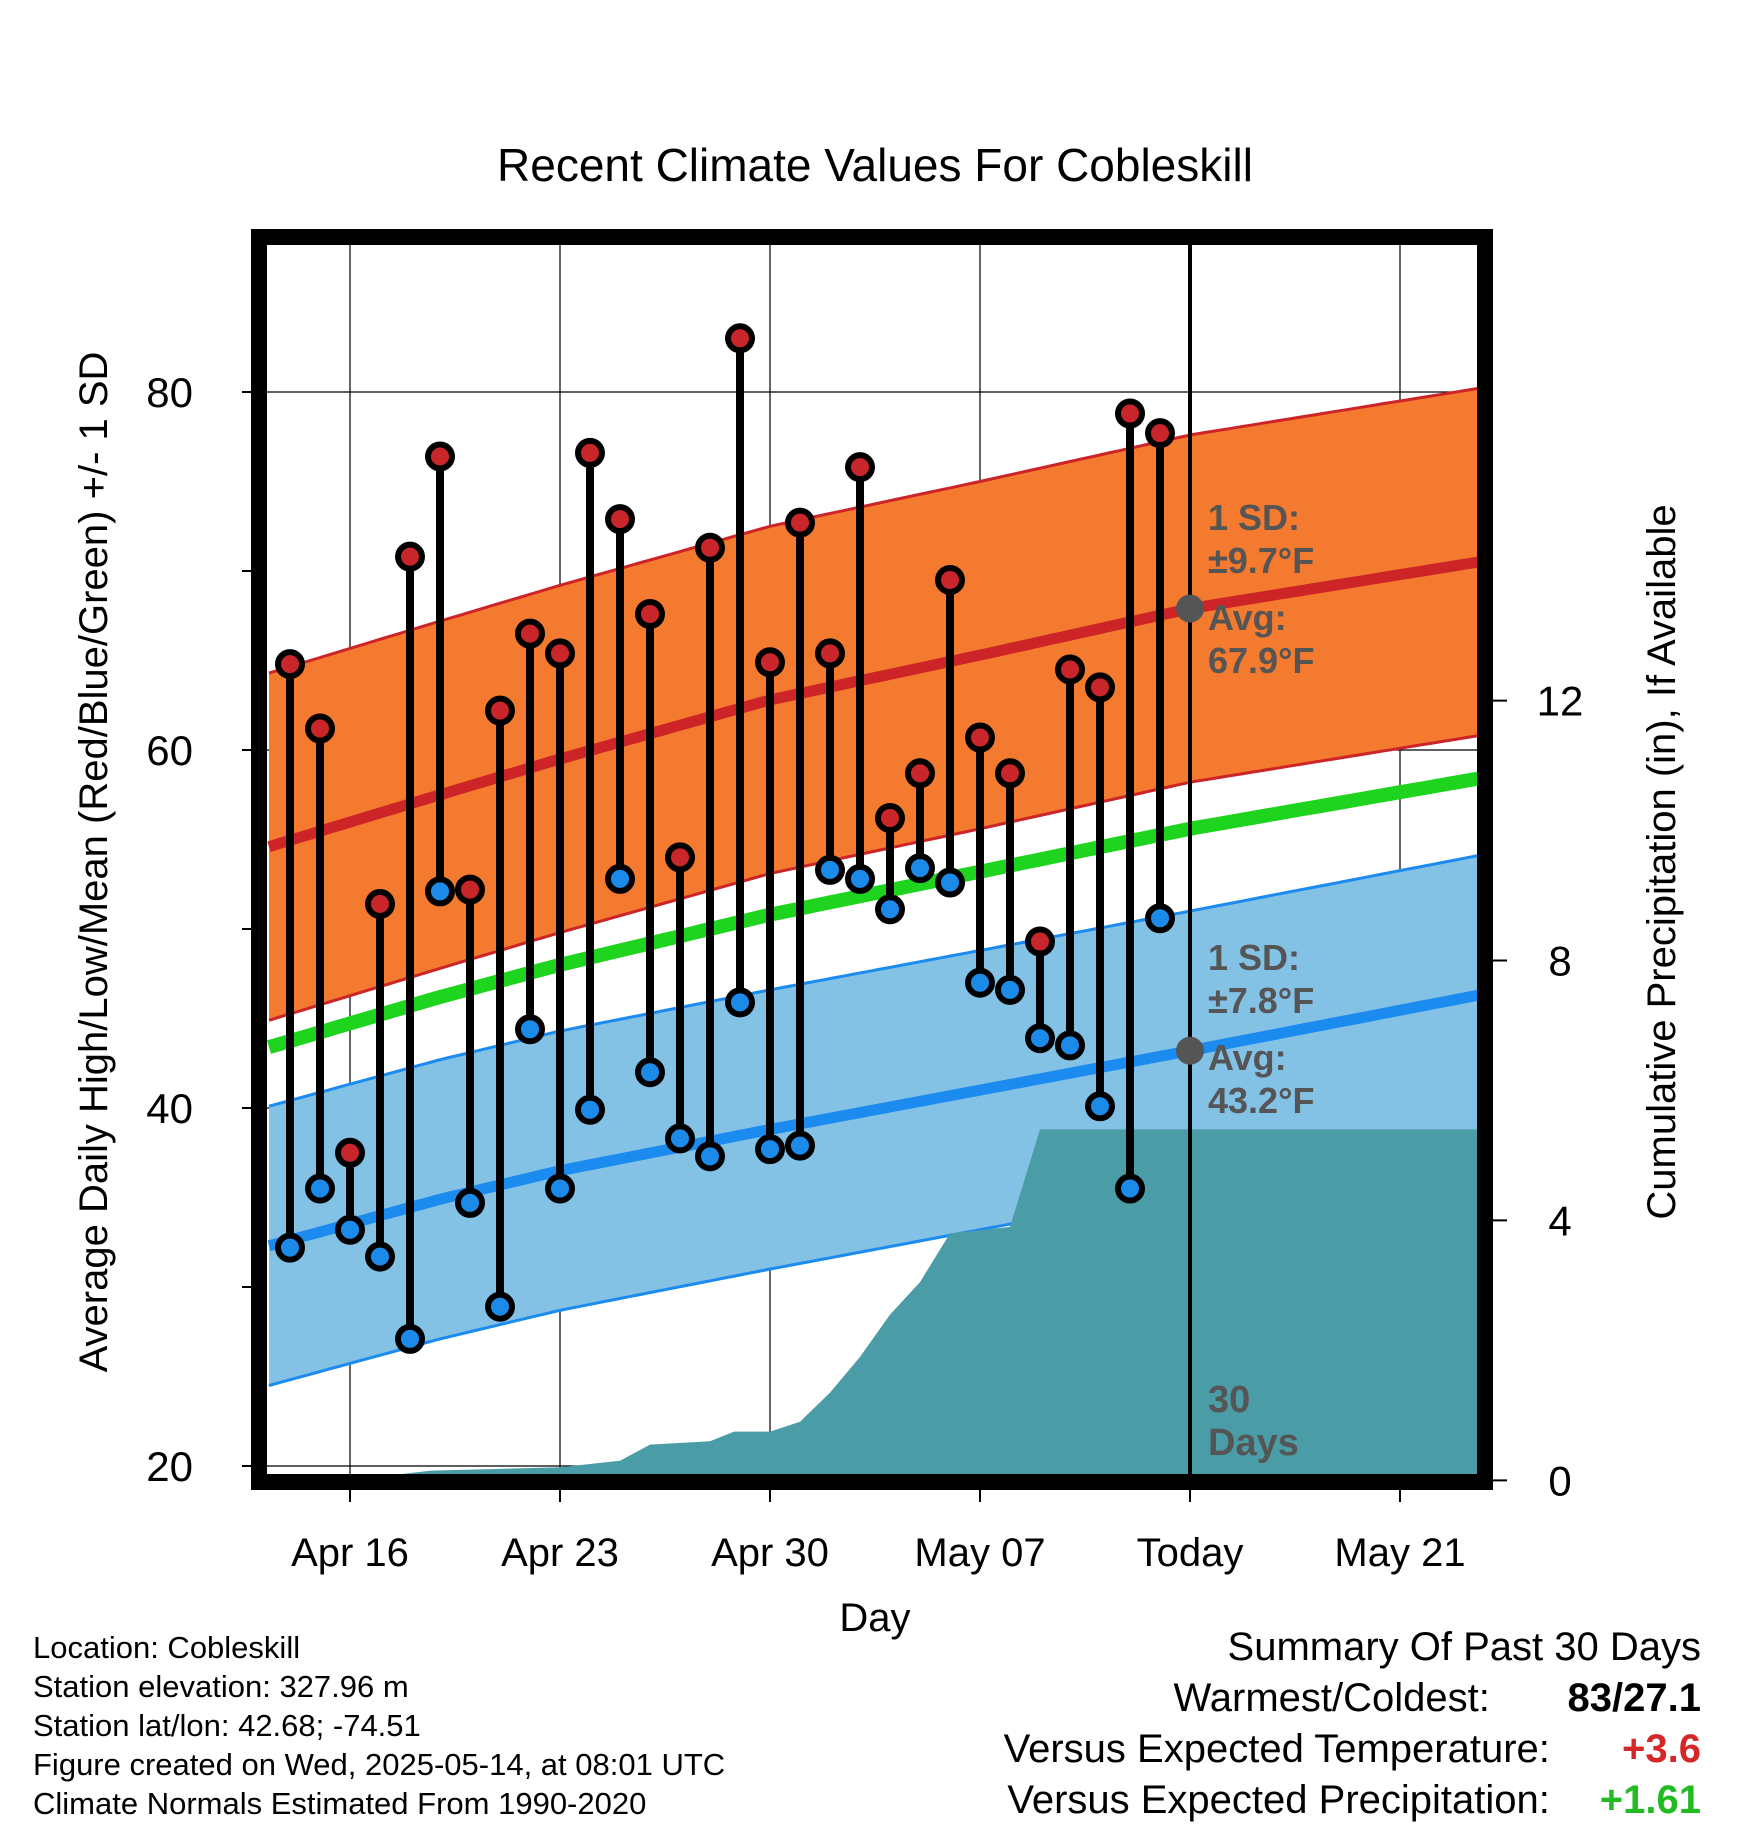 The width and height of the screenshot is (1748, 1828). Describe the element at coordinates (1229, 1400) in the screenshot. I see `days-count-number: 30` at that location.